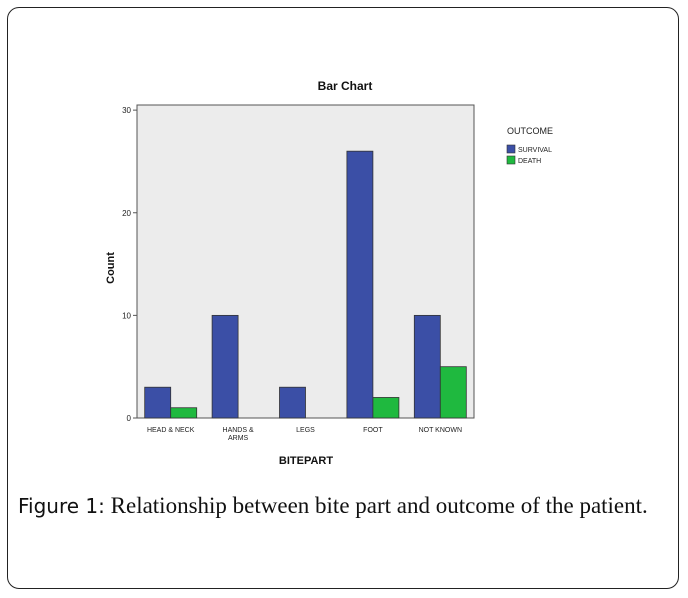 This screenshot has height=598, width=688. What do you see at coordinates (126, 315) in the screenshot?
I see `y-tick-label: 10` at bounding box center [126, 315].